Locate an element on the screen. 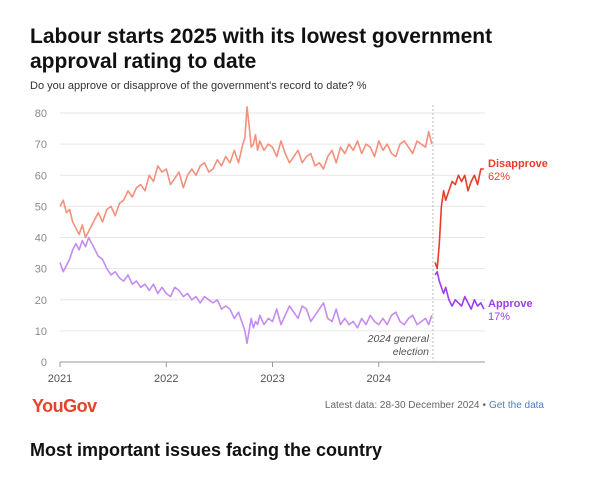  election-annotation: election is located at coordinates (411, 352).